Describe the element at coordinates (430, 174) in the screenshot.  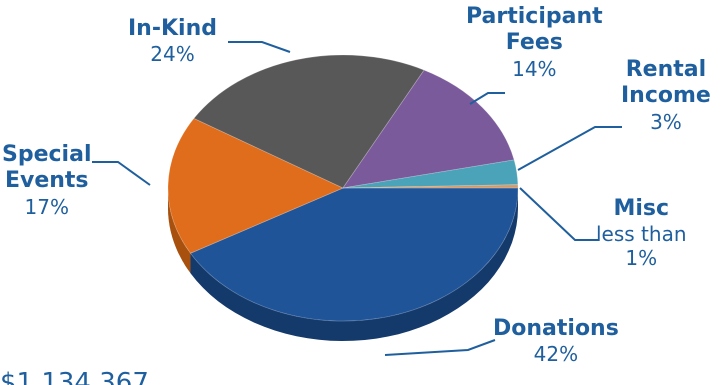
I see `slice-rental-income` at that location.